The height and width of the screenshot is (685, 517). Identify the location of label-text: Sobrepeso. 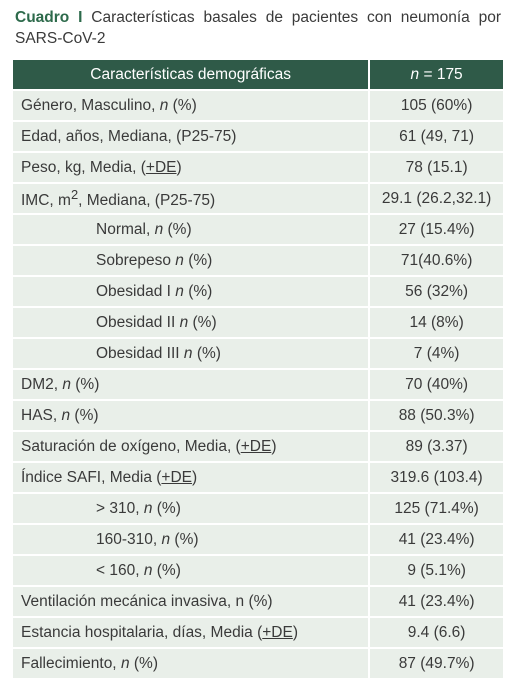
(136, 260).